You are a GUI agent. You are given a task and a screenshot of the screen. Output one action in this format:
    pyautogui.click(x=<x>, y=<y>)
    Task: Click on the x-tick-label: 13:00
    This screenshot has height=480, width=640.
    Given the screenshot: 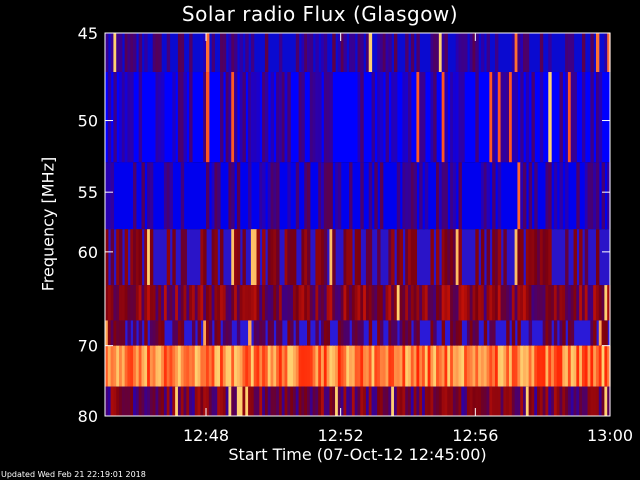 What is the action you would take?
    pyautogui.click(x=610, y=435)
    